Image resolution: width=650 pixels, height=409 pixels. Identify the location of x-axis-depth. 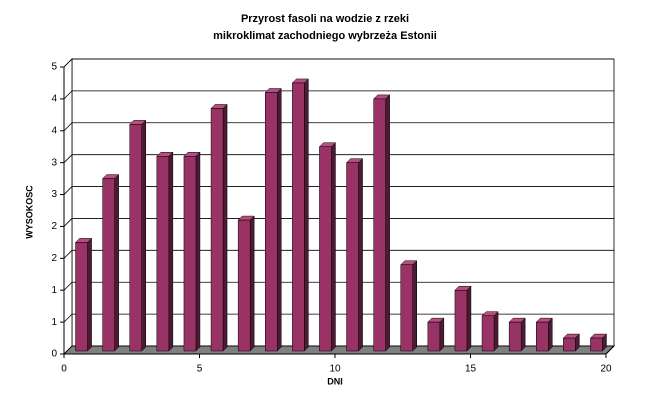
(610, 350).